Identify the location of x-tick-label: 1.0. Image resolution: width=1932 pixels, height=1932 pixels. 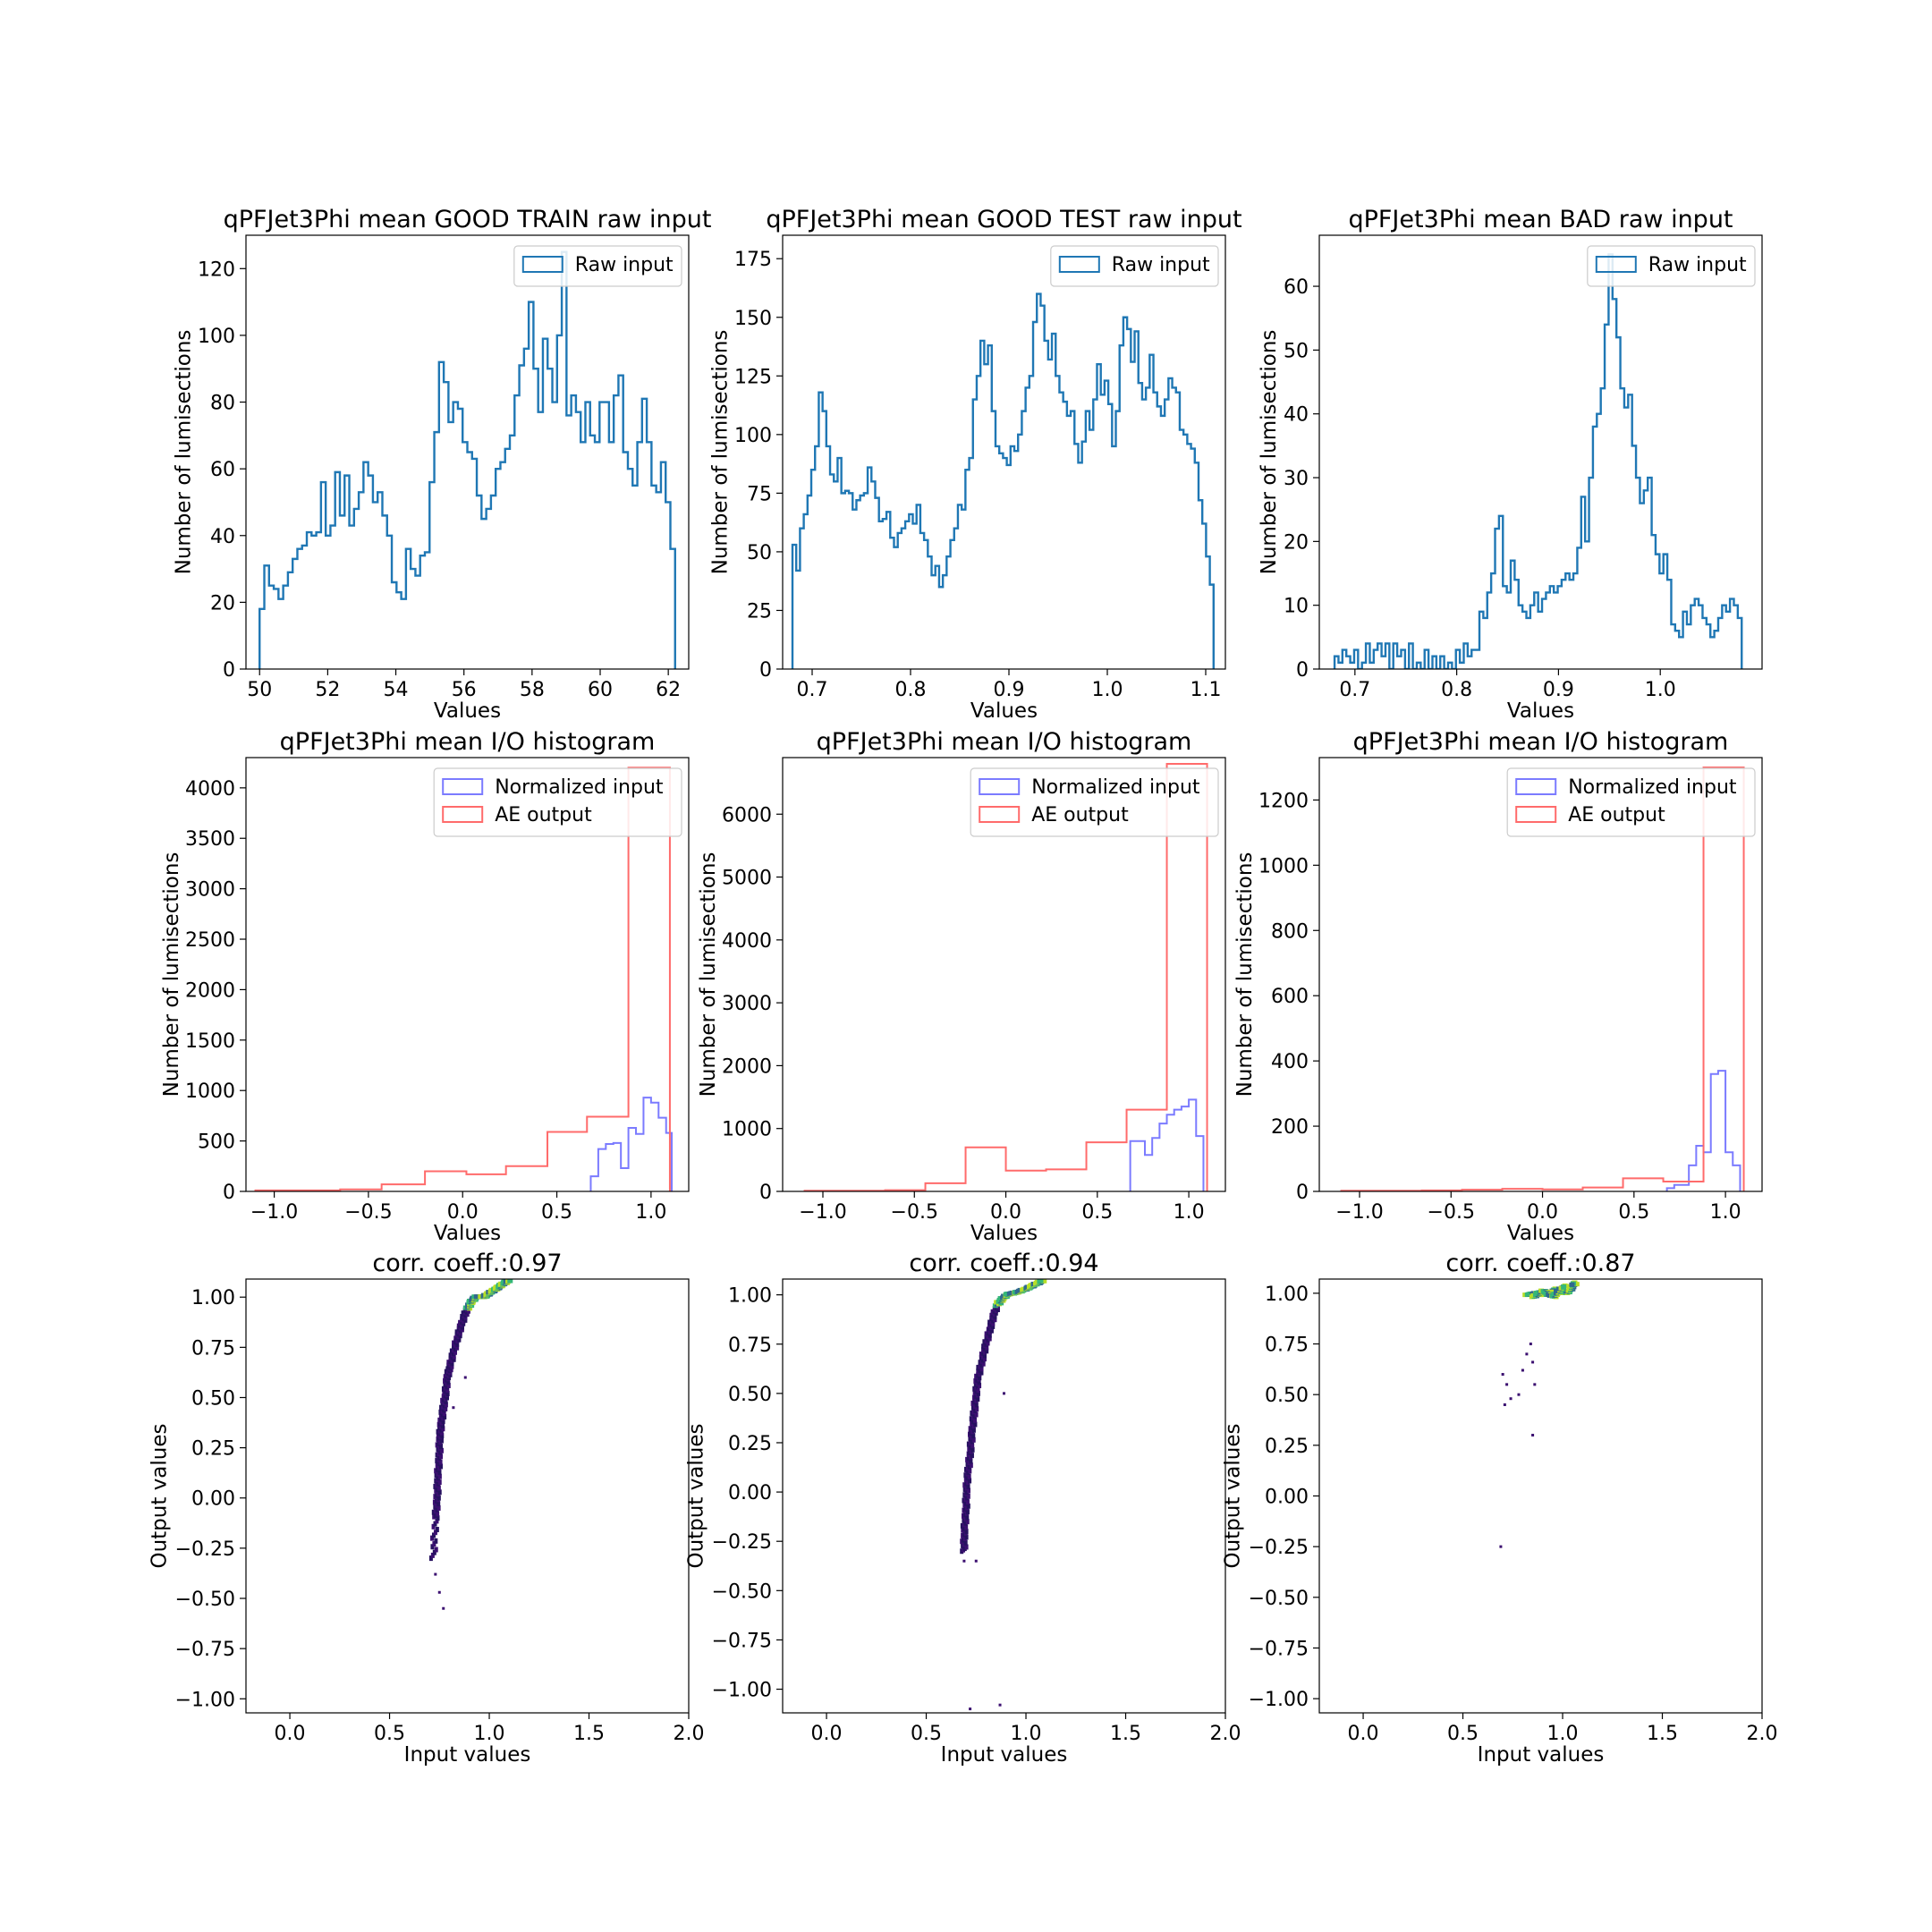
(1107, 690).